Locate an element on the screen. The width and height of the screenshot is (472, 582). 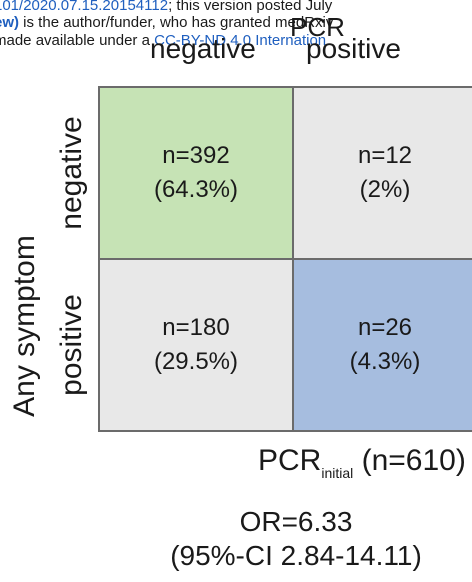
column-label-positive: positive is located at coordinates (353, 48).